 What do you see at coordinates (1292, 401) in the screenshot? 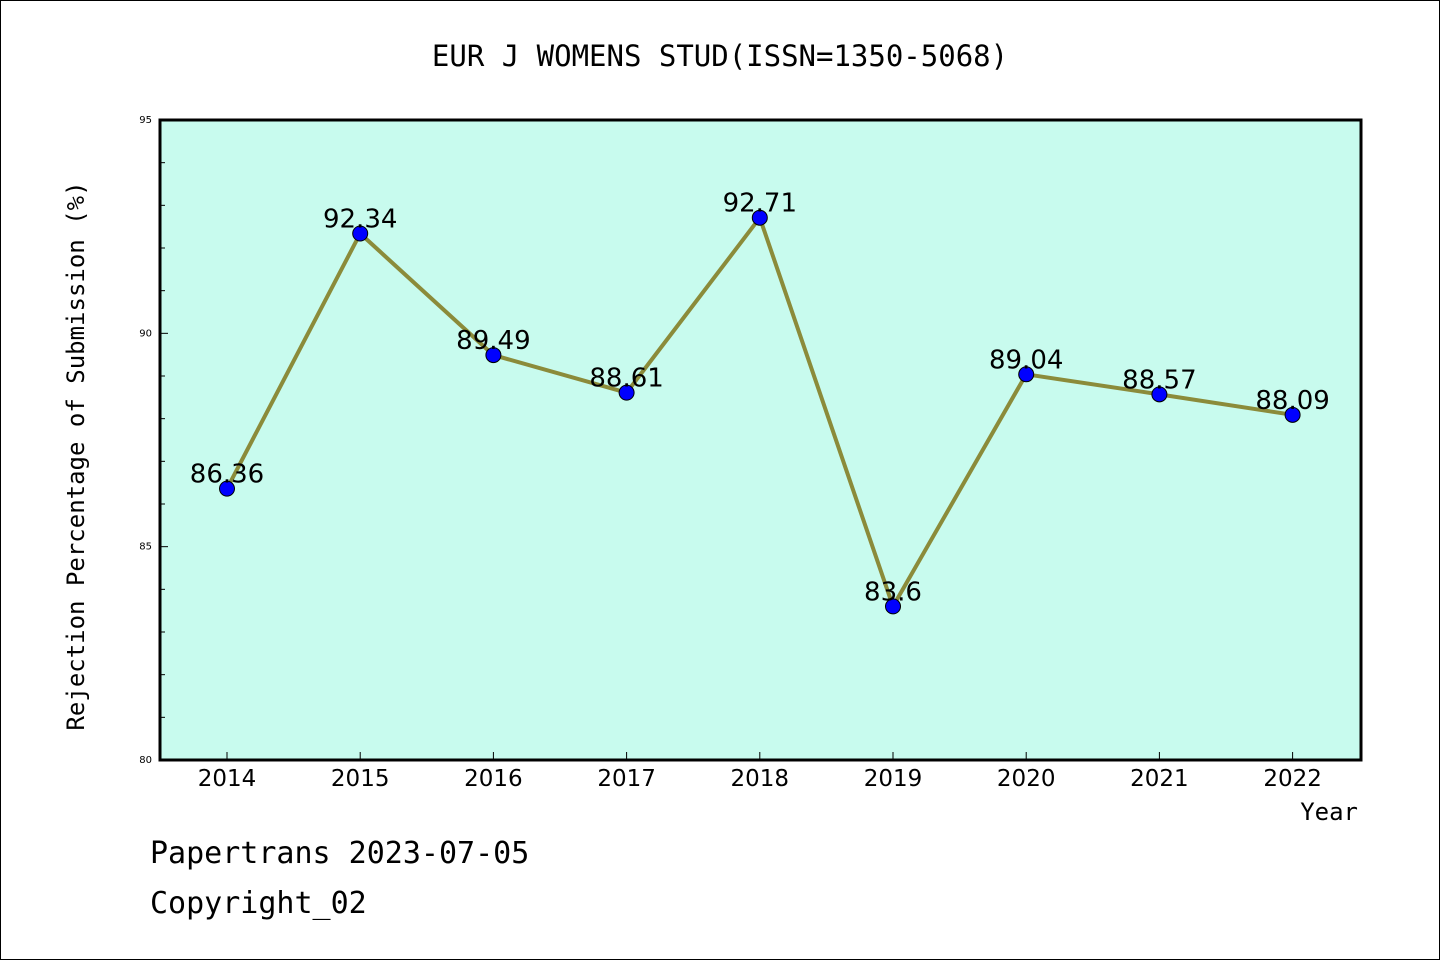
I see `data-label: 88.09` at bounding box center [1292, 401].